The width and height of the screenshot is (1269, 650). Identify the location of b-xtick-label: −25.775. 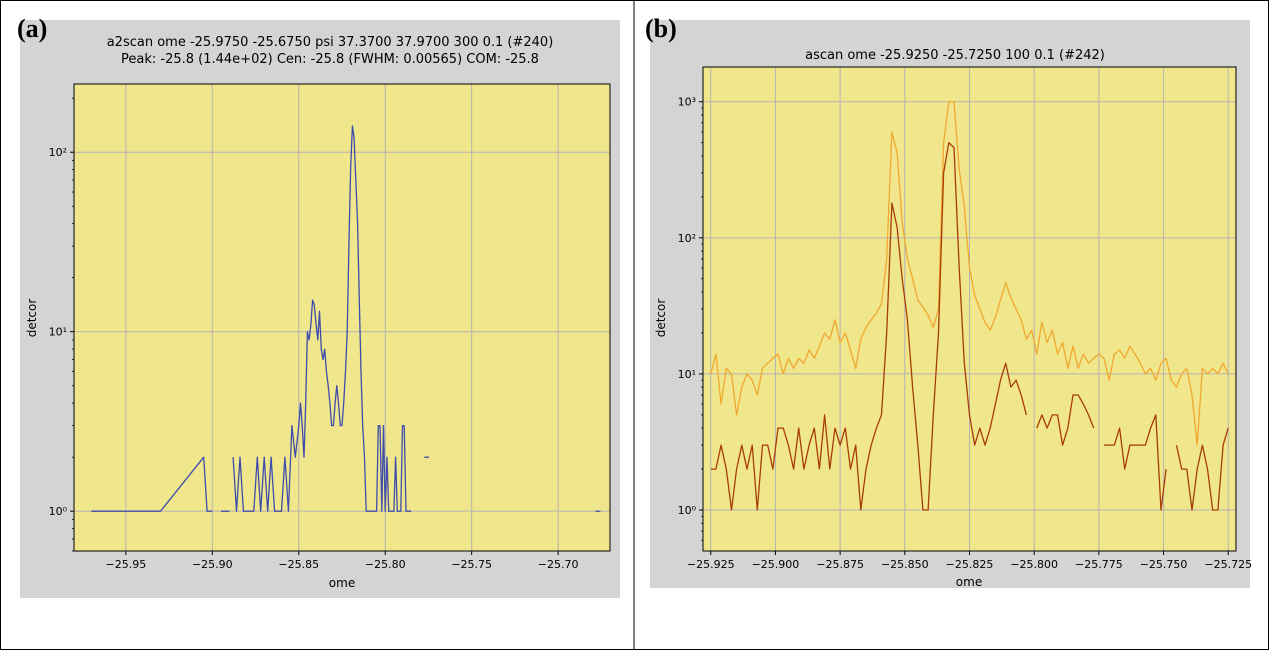
(1099, 564).